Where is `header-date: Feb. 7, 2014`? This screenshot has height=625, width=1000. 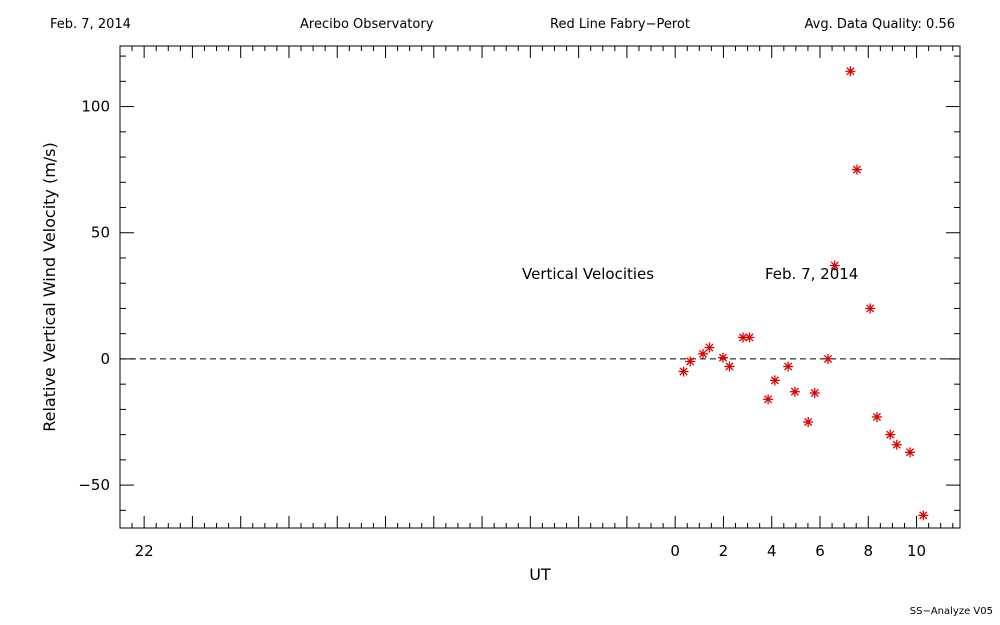 header-date: Feb. 7, 2014 is located at coordinates (90, 24).